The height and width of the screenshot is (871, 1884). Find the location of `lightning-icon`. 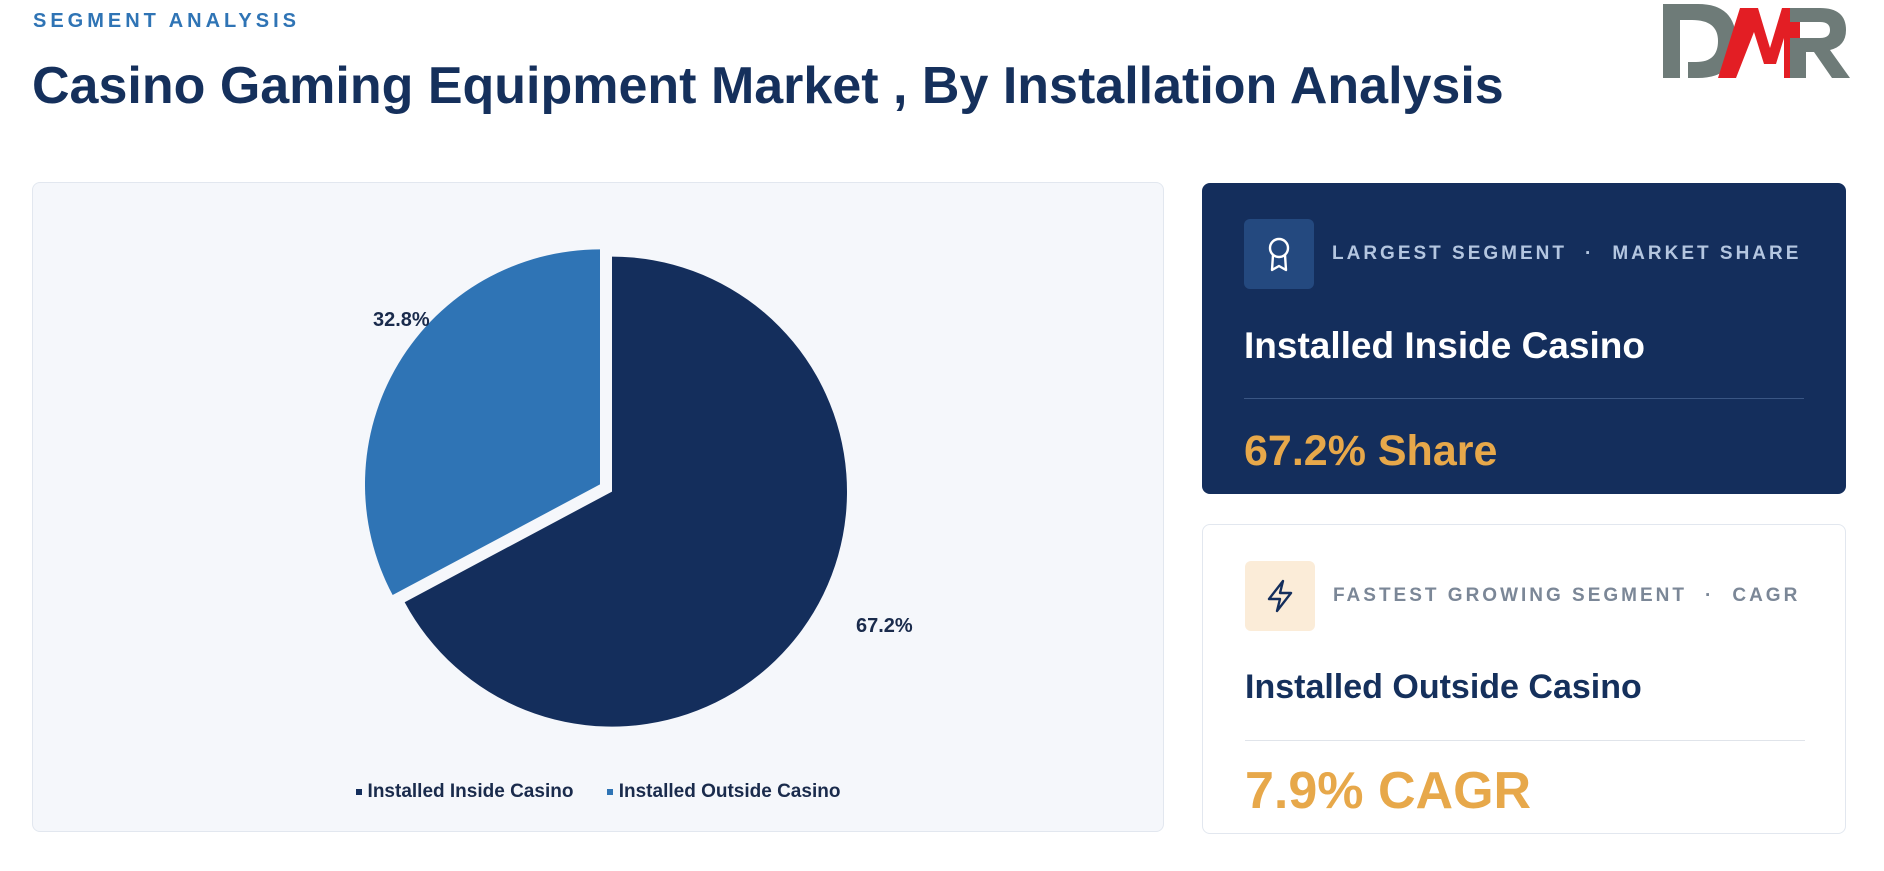

lightning-icon is located at coordinates (1280, 596).